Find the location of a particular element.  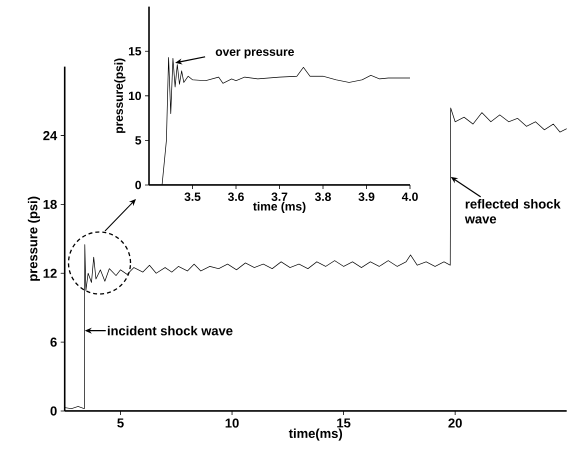

x-tick-label: 4.0 is located at coordinates (410, 196).